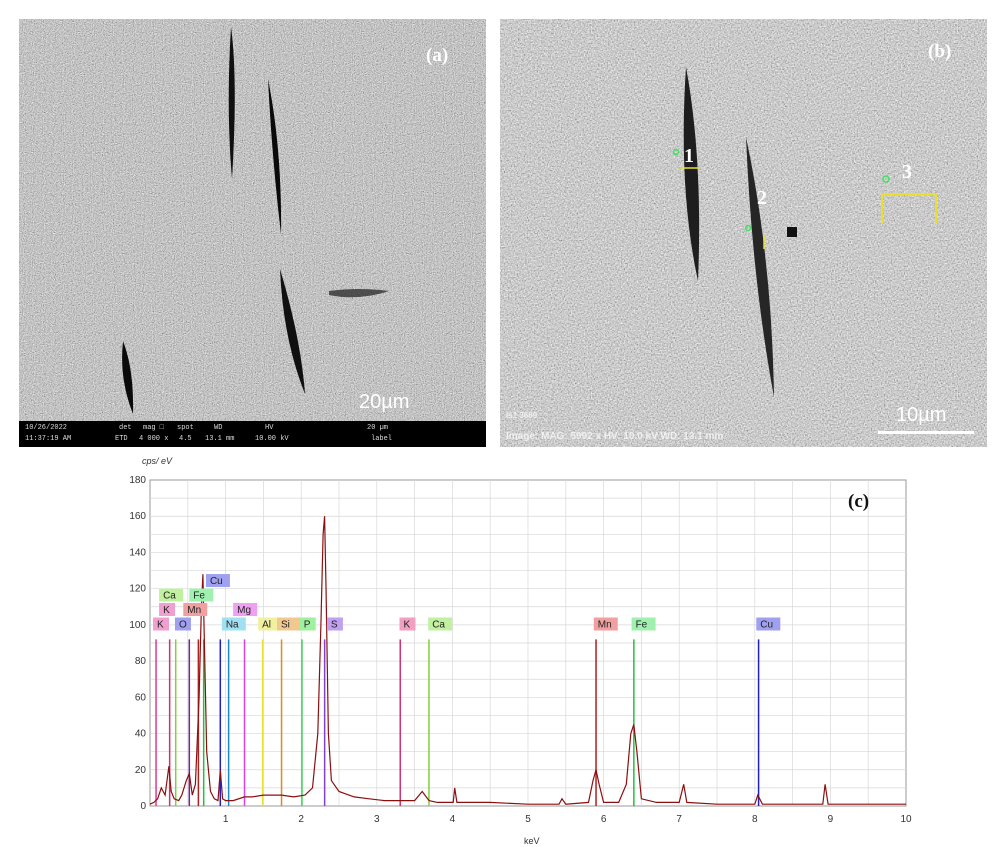 Image resolution: width=1006 pixels, height=847 pixels. I want to click on element-label-text: S, so click(334, 625).